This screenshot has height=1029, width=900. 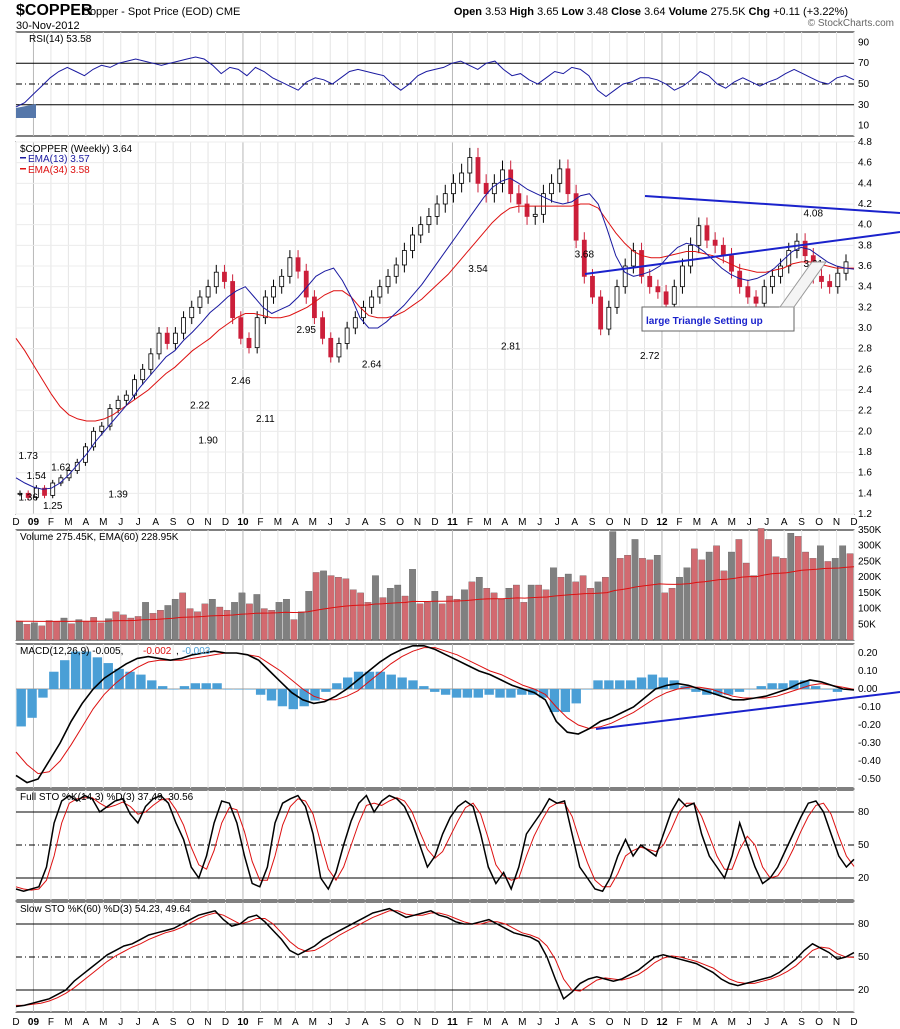 I want to click on price-tick-label: 2.0, so click(x=865, y=431).